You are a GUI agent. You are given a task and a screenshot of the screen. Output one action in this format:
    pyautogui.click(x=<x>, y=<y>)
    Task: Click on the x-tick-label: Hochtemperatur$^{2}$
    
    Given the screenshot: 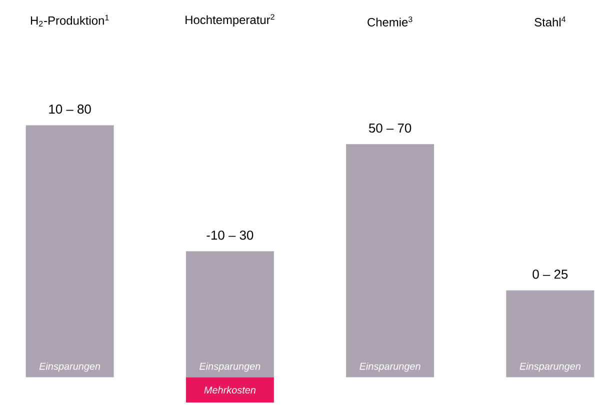 What is the action you would take?
    pyautogui.click(x=230, y=20)
    